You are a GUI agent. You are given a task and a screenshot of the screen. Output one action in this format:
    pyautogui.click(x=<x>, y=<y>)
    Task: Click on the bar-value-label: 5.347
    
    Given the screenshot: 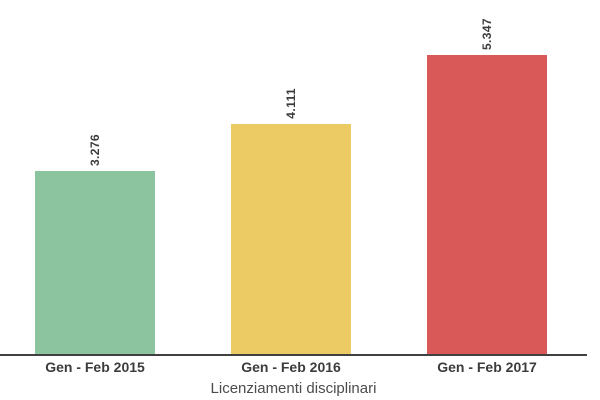 What is the action you would take?
    pyautogui.click(x=487, y=33)
    